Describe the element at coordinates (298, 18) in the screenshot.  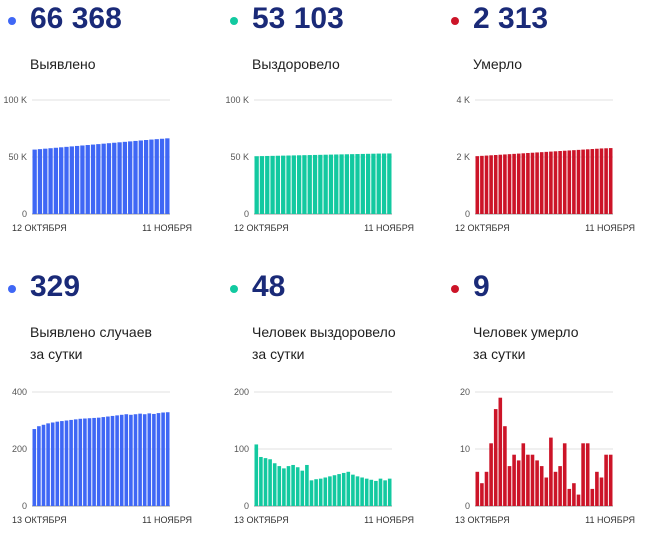
I see `stat-value: 53 103` at that location.